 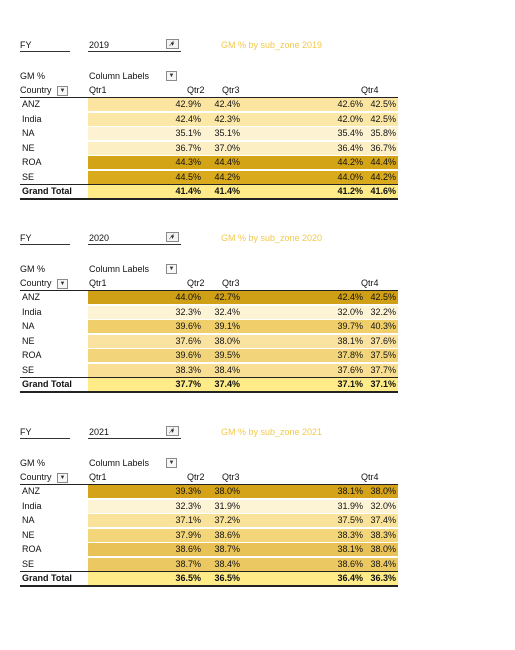 I want to click on table-row: ANZ 42.9% 42.4% 42.6% 42.5%, so click(x=209, y=104).